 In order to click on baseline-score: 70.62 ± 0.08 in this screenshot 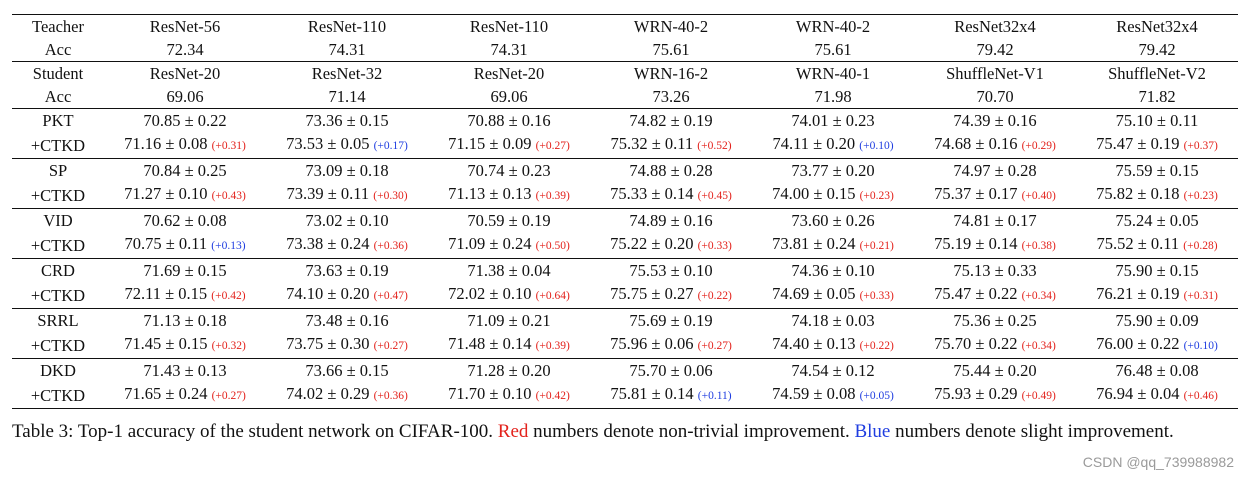, I will do `click(185, 220)`.